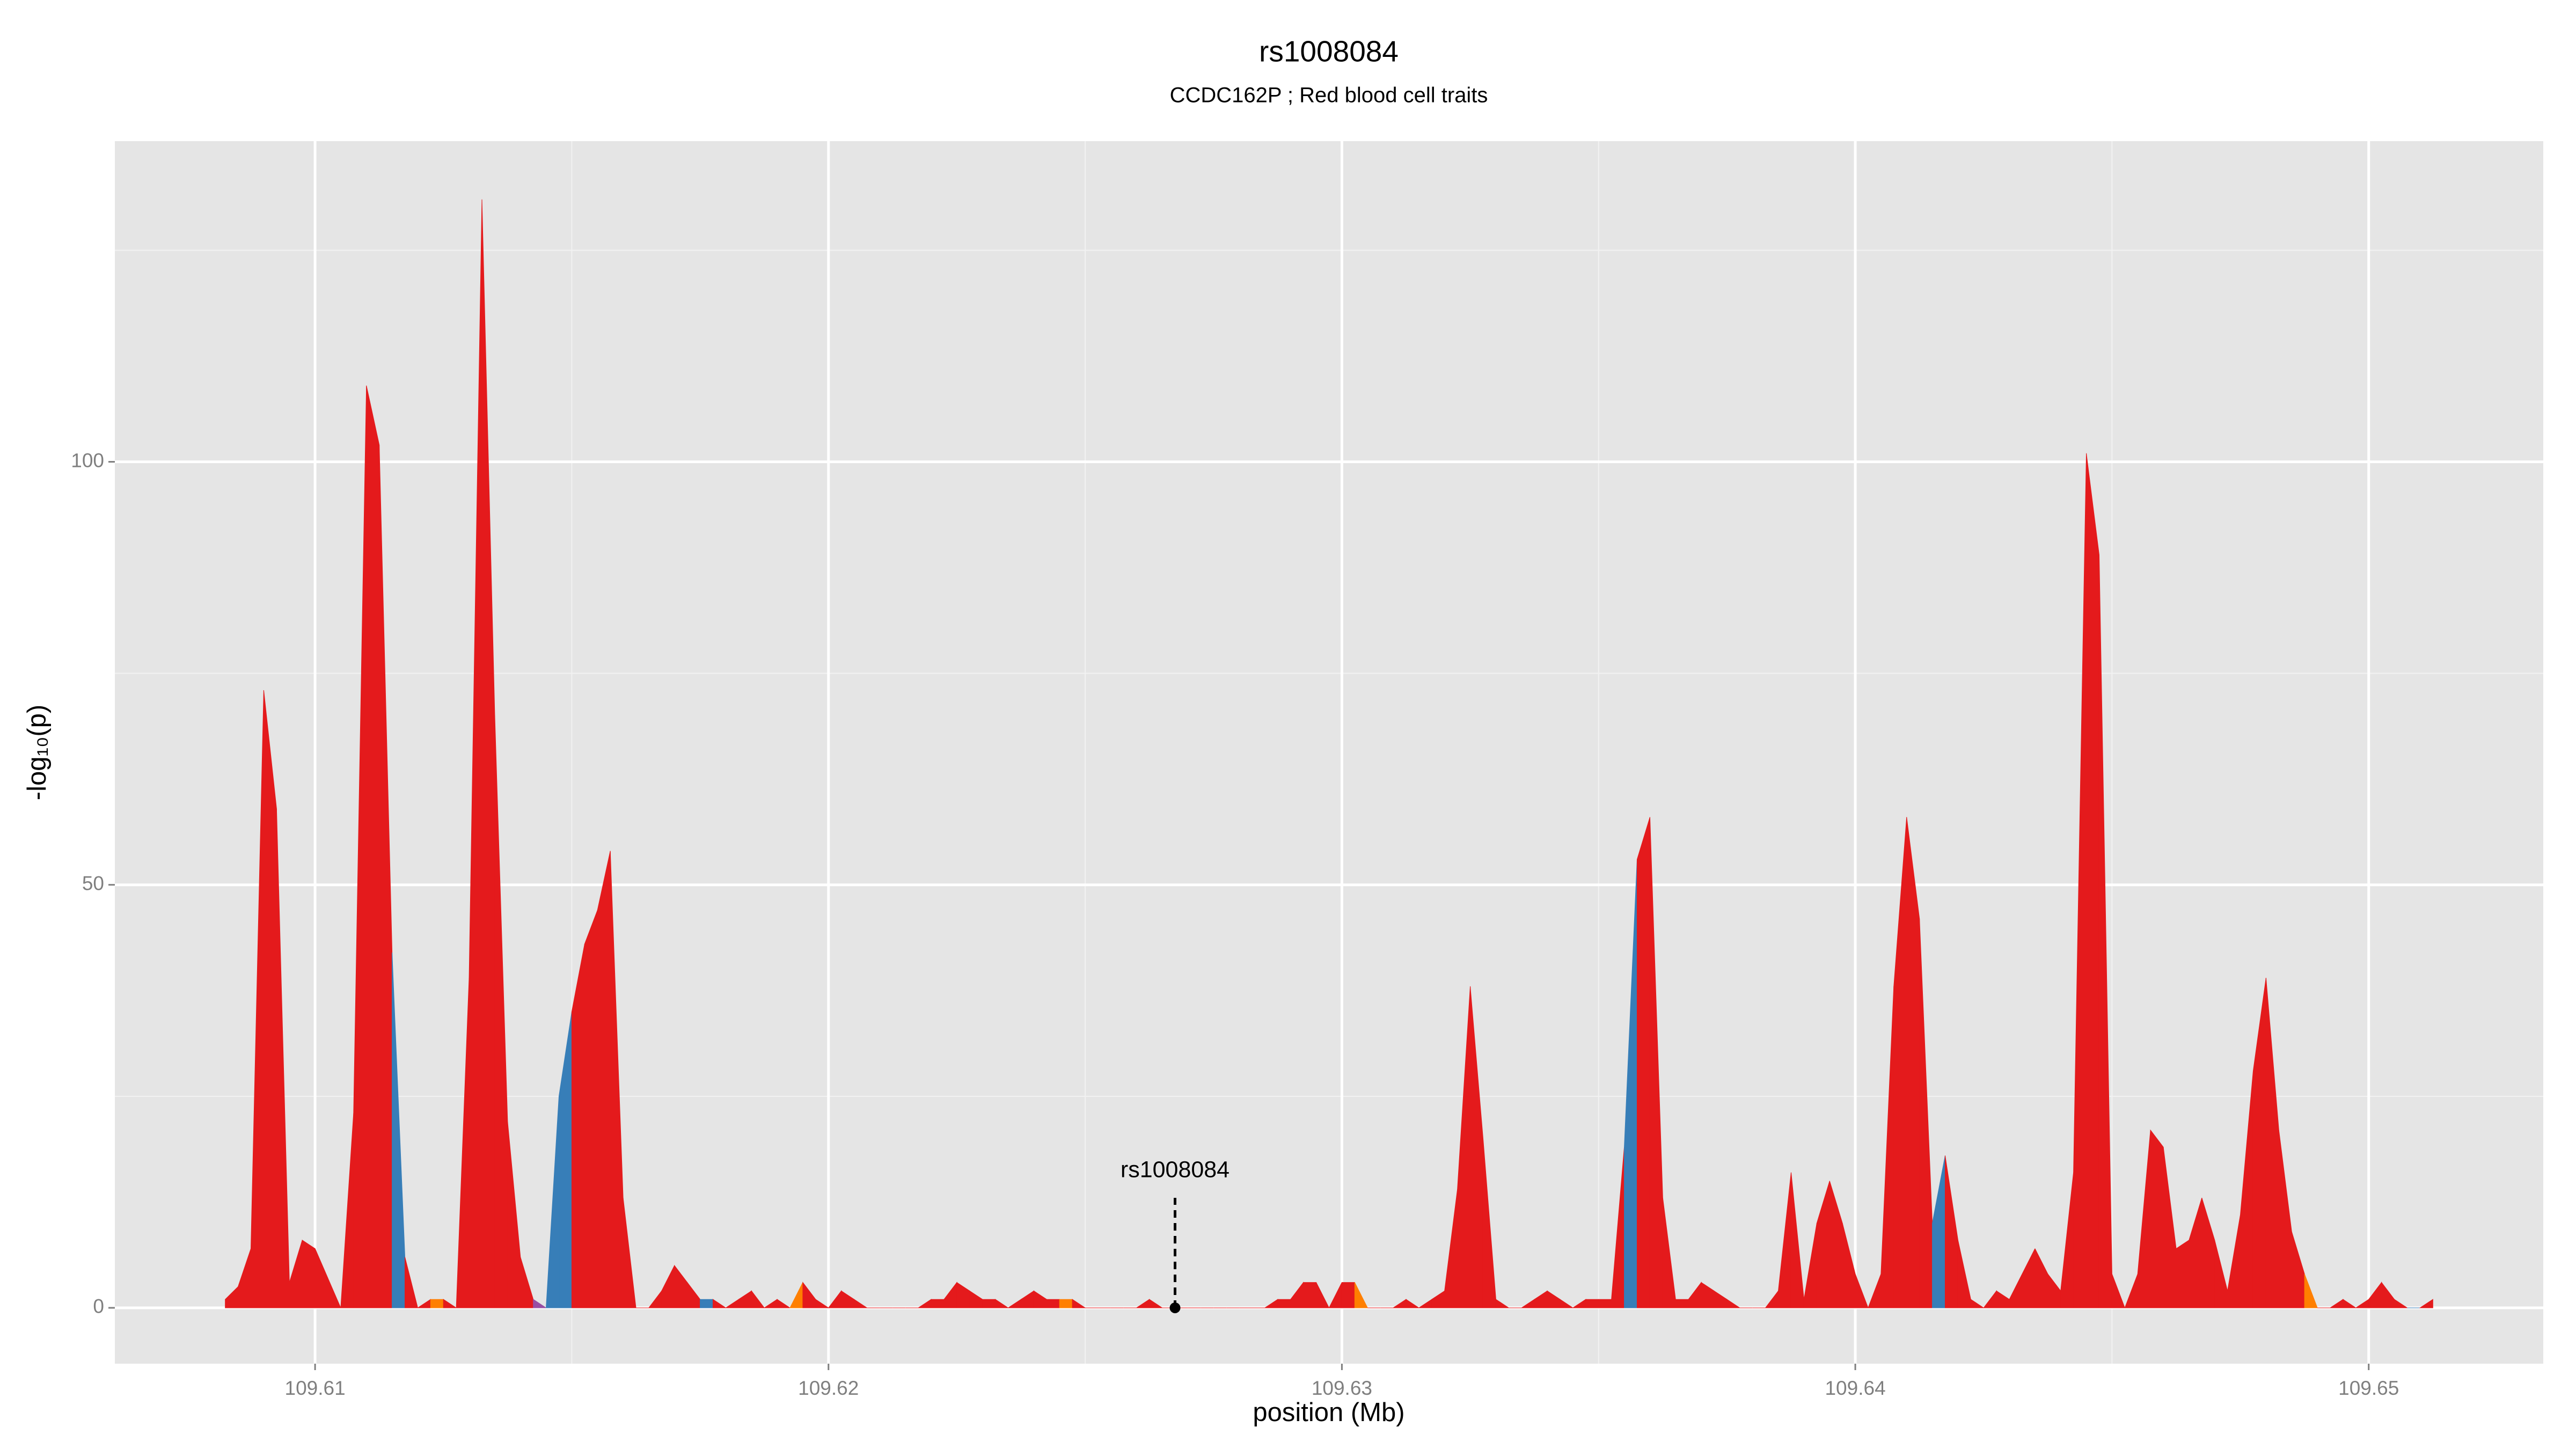  I want to click on y-tick-label: 100, so click(87, 460).